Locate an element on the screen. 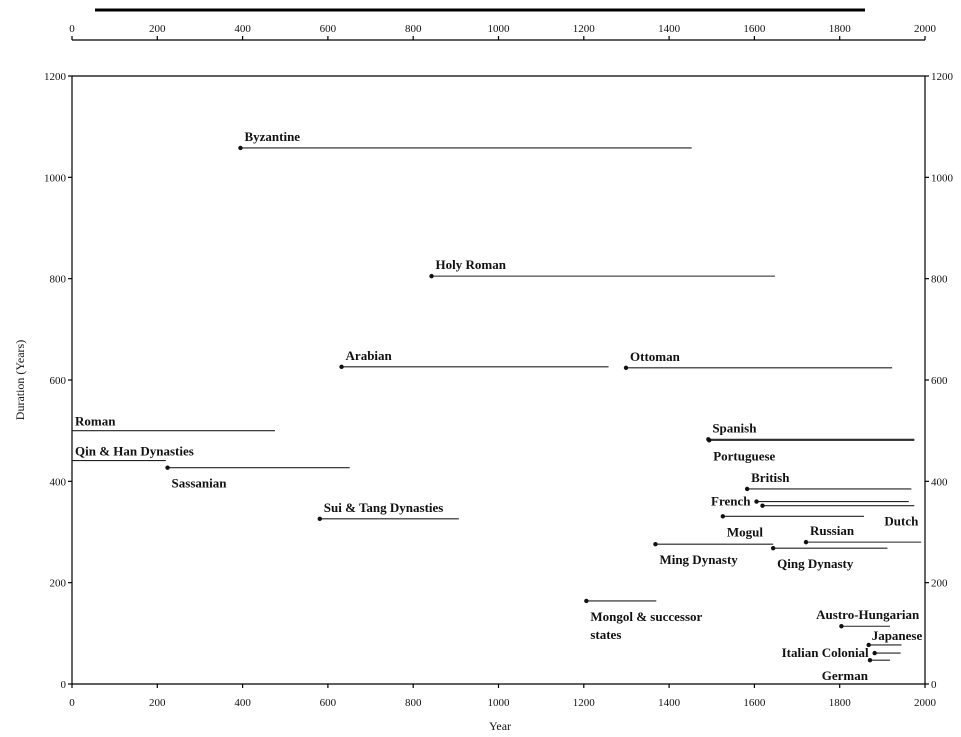  empire-ming-dynasty: Ming Dynasty is located at coordinates (713, 554).